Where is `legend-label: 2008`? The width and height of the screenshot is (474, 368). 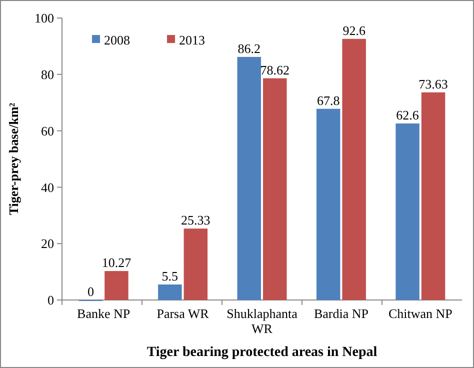 legend-label: 2008 is located at coordinates (117, 40).